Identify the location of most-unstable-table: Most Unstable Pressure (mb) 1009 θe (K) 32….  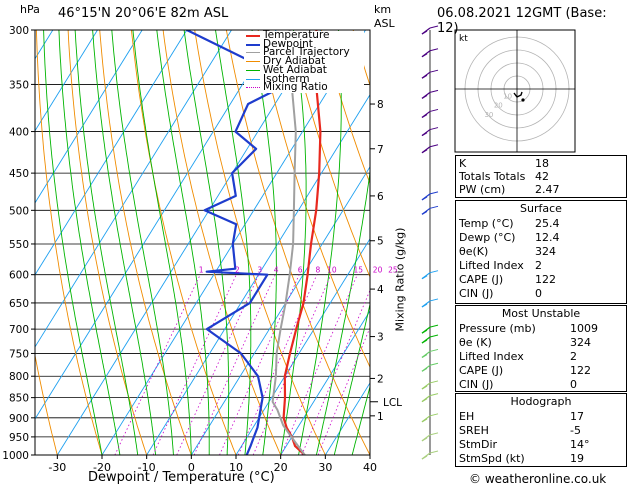
(541, 349).